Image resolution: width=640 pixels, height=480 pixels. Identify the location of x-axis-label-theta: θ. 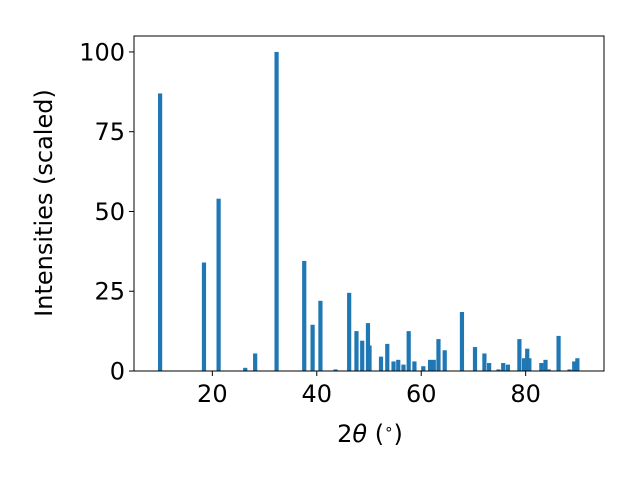
(359, 434).